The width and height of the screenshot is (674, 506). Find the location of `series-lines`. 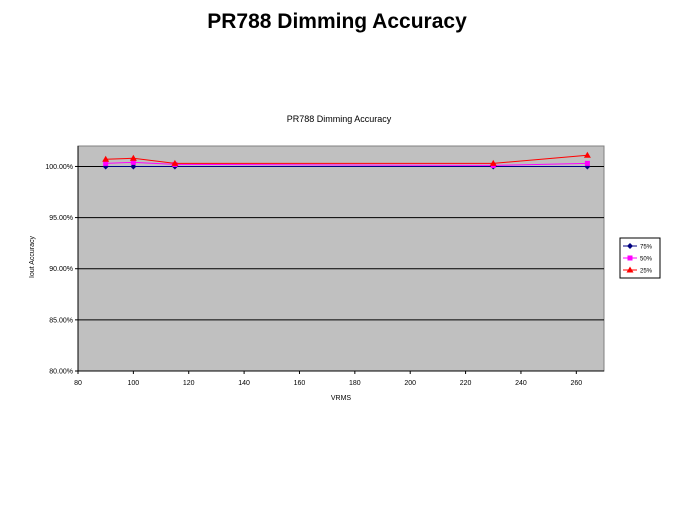

series-lines is located at coordinates (346, 160).